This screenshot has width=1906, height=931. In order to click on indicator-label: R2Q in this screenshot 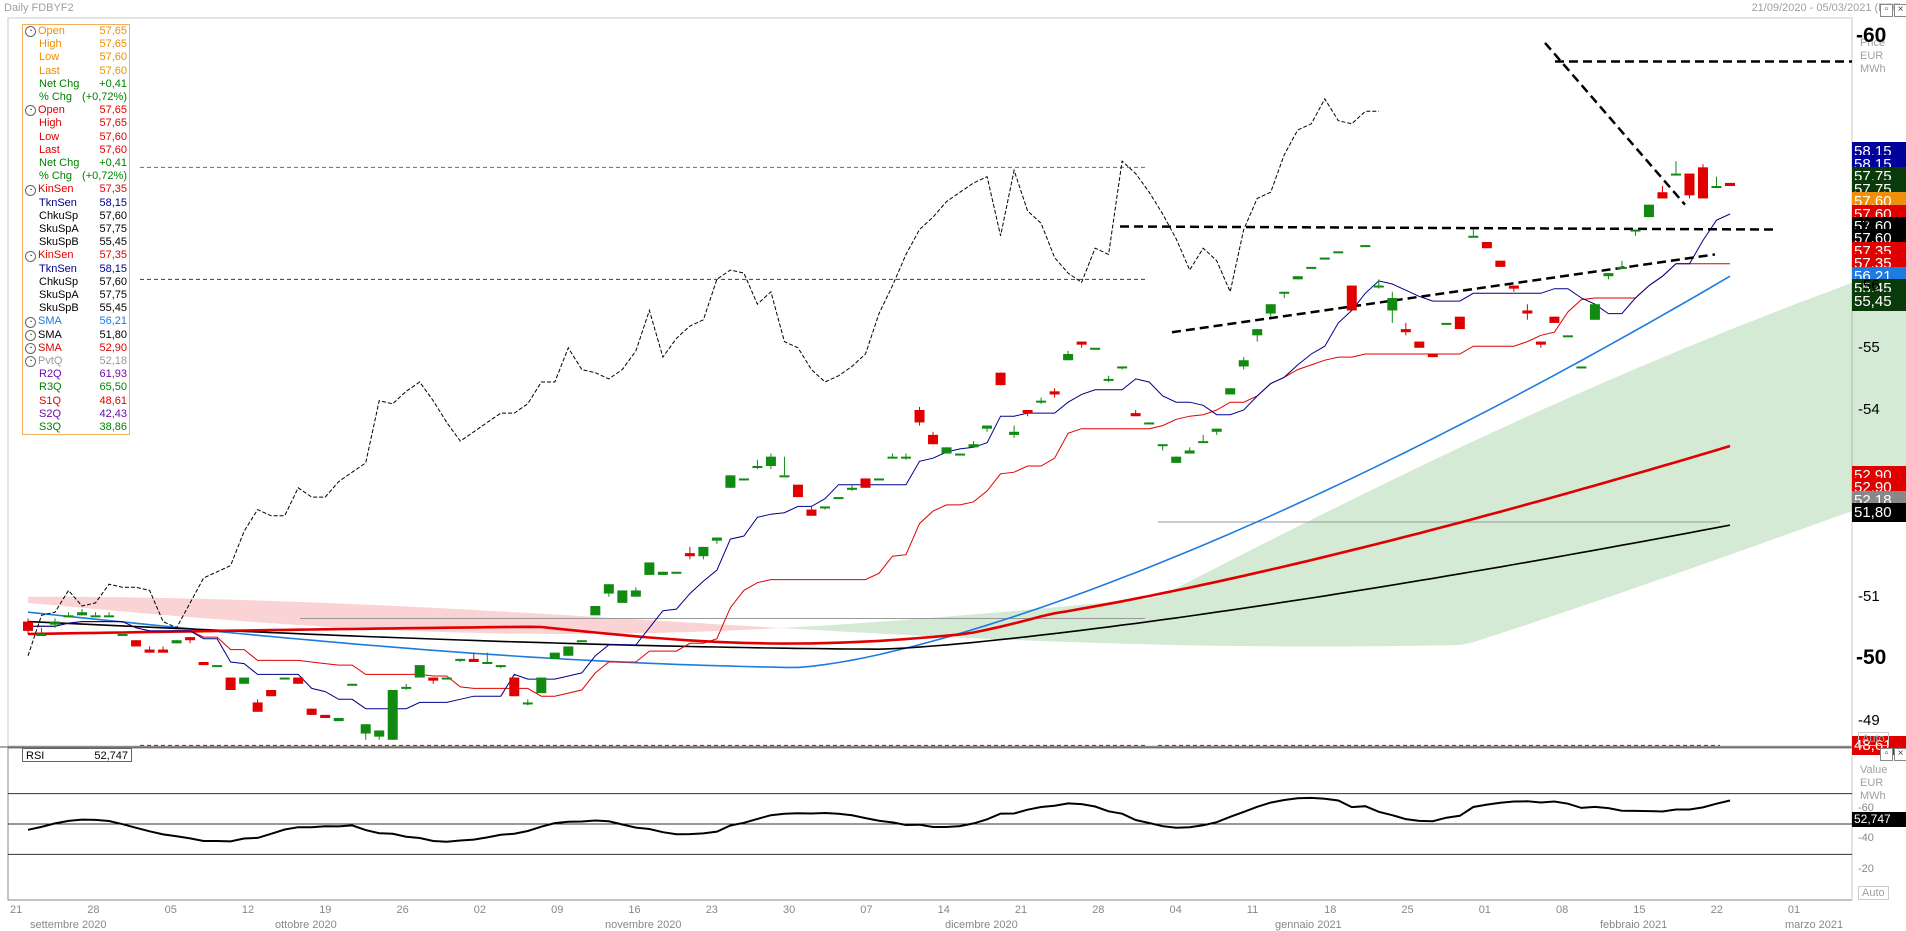, I will do `click(50, 374)`.